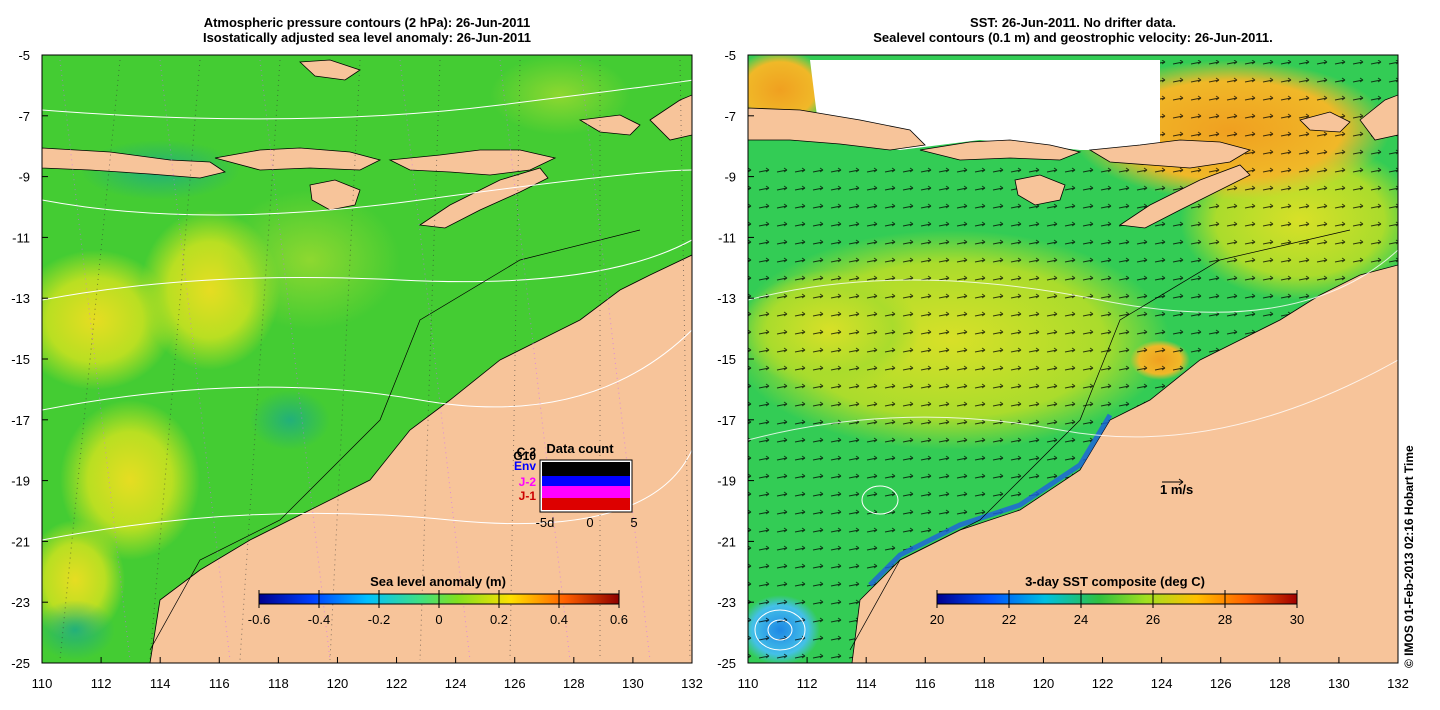  What do you see at coordinates (574, 683) in the screenshot?
I see `left-xtick-label: 128` at bounding box center [574, 683].